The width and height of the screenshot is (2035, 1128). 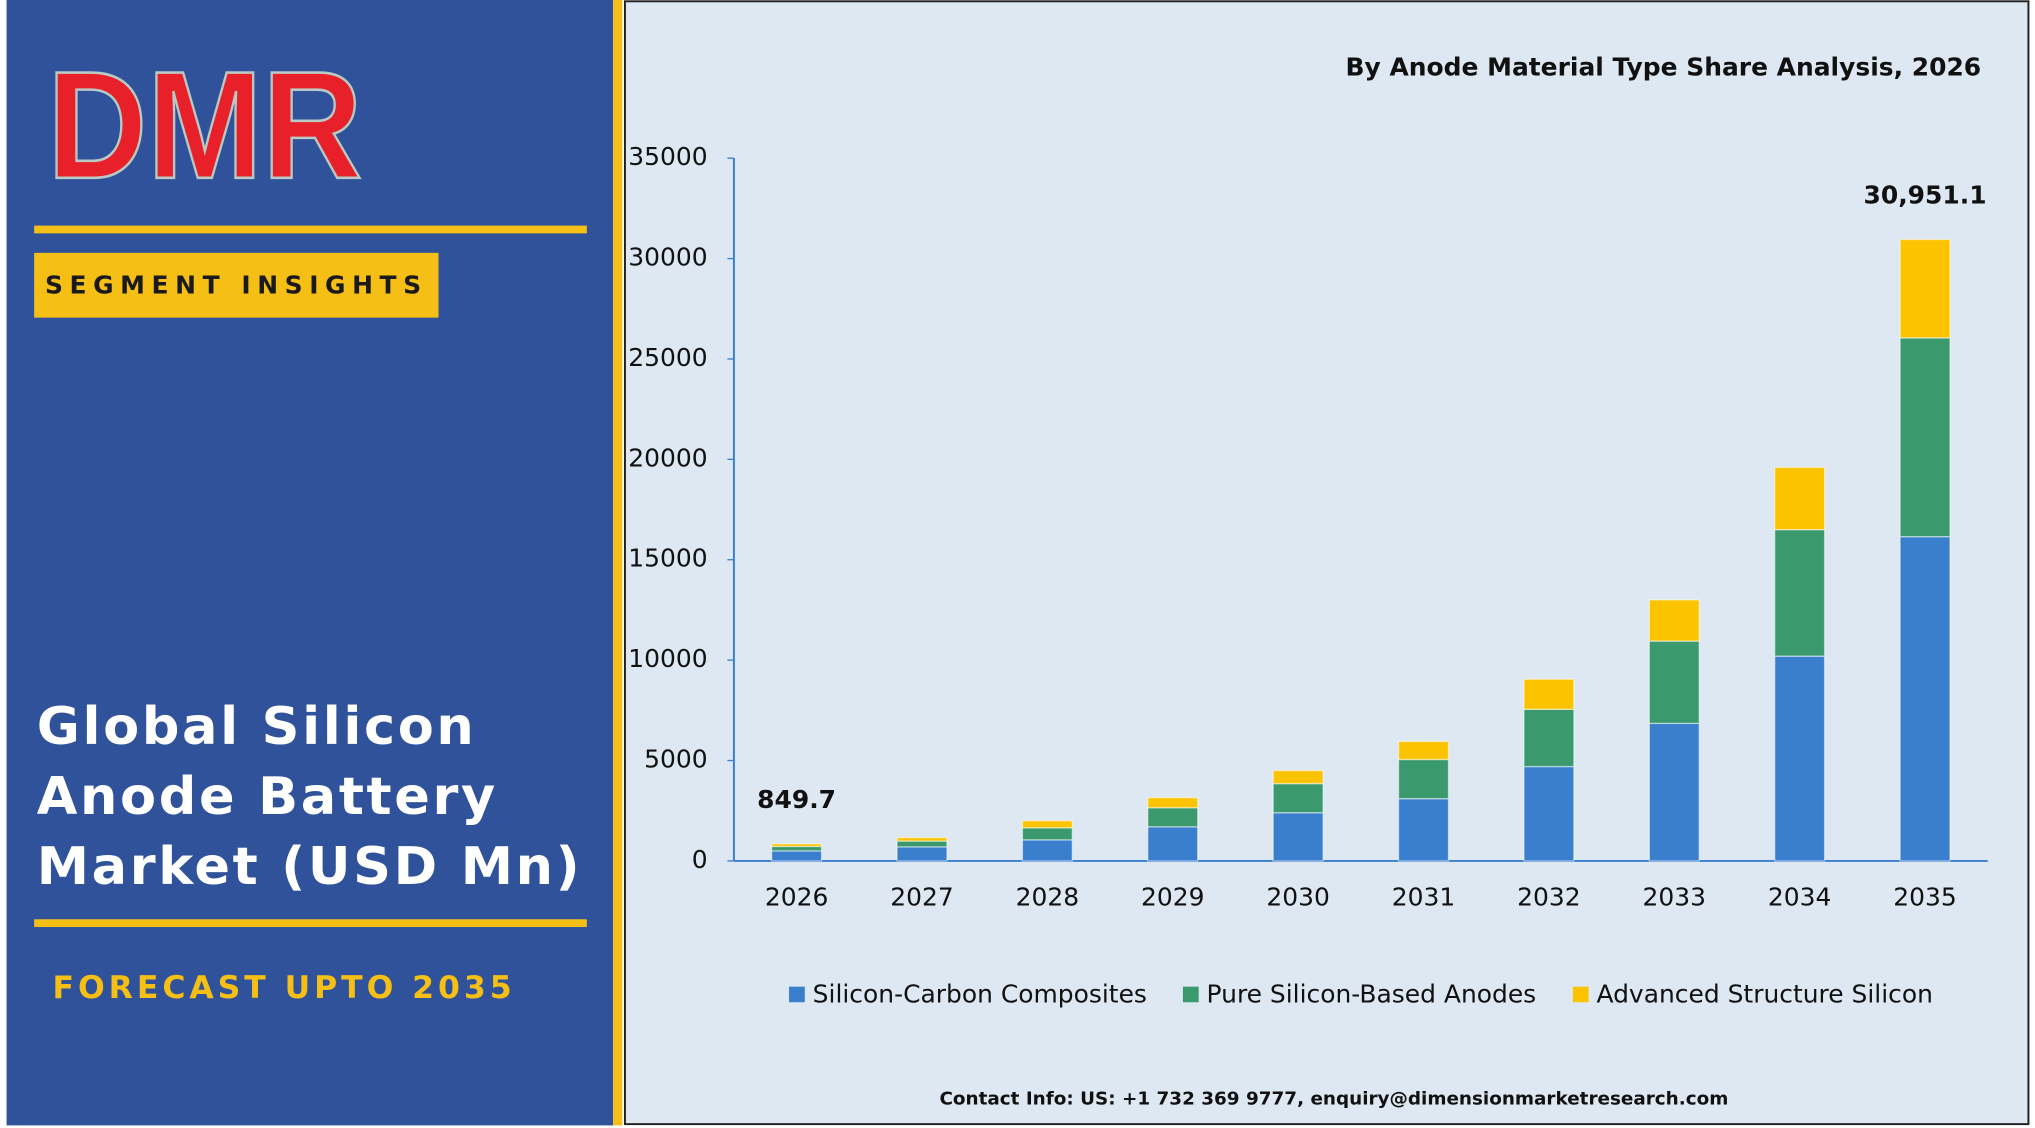 What do you see at coordinates (667, 156) in the screenshot?
I see `y-tick-label: 35000` at bounding box center [667, 156].